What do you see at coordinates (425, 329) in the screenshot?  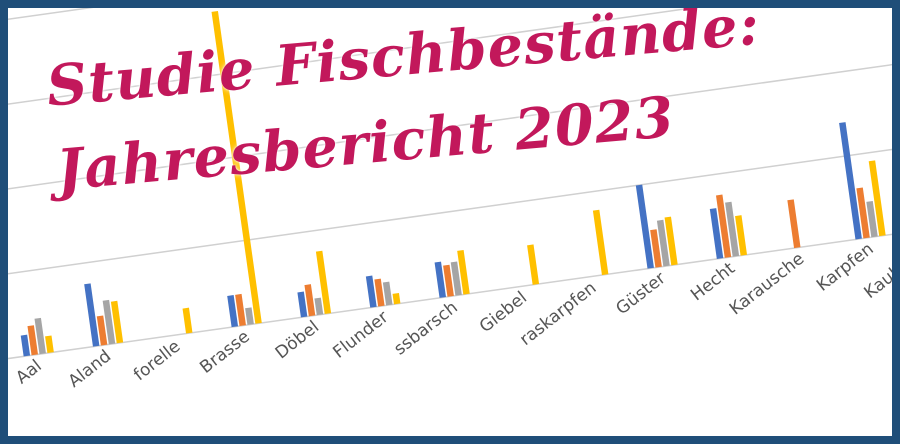 I see `tick-label: ssbarsch` at bounding box center [425, 329].